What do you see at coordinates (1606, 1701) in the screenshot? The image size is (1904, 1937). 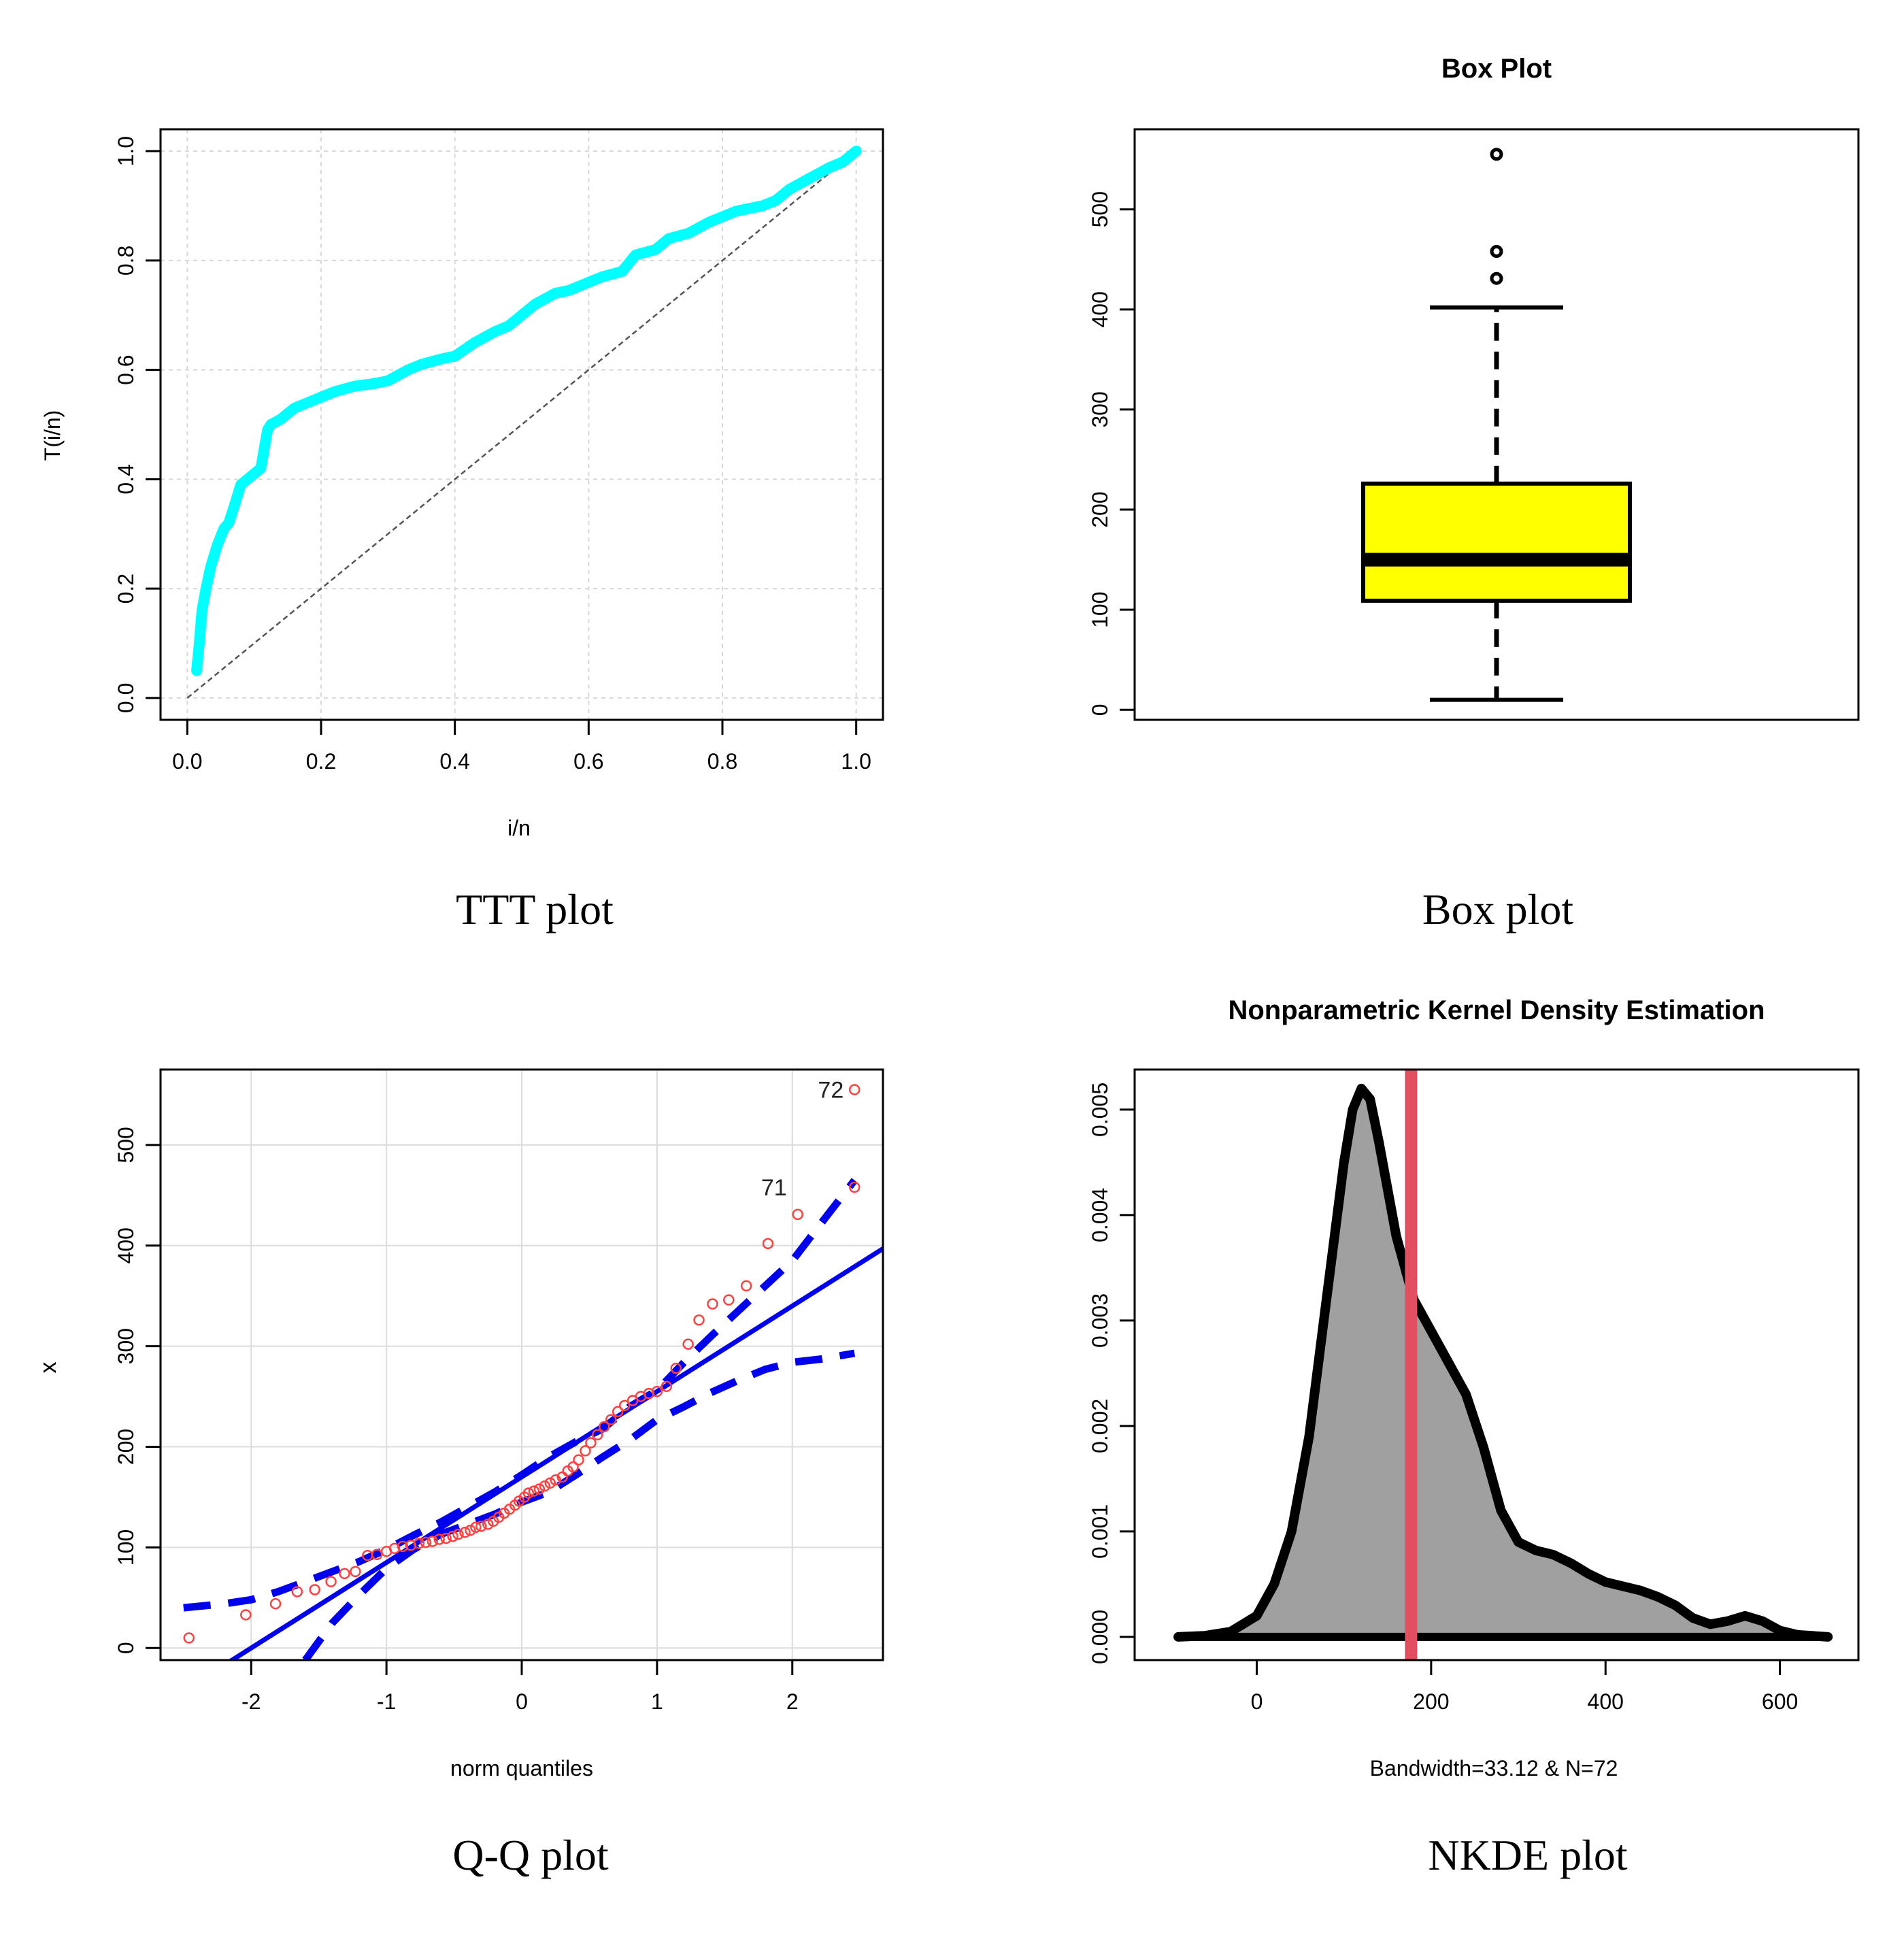 I see `nkde-xtick-label: 400` at bounding box center [1606, 1701].